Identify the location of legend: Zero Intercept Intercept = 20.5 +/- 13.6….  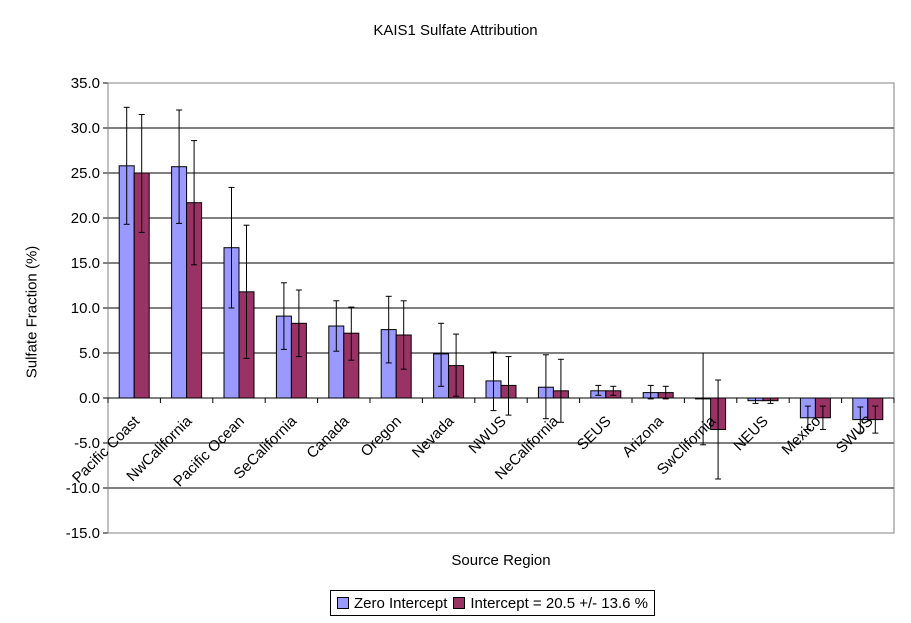
(493, 603).